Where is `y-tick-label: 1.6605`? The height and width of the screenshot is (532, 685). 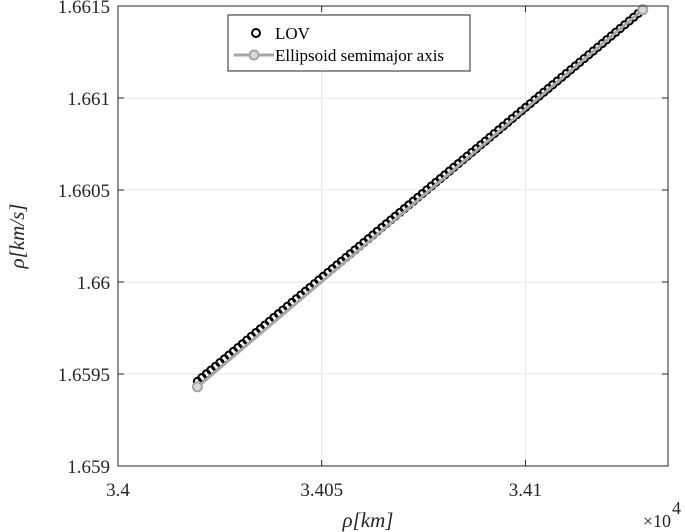
y-tick-label: 1.6605 is located at coordinates (84, 191).